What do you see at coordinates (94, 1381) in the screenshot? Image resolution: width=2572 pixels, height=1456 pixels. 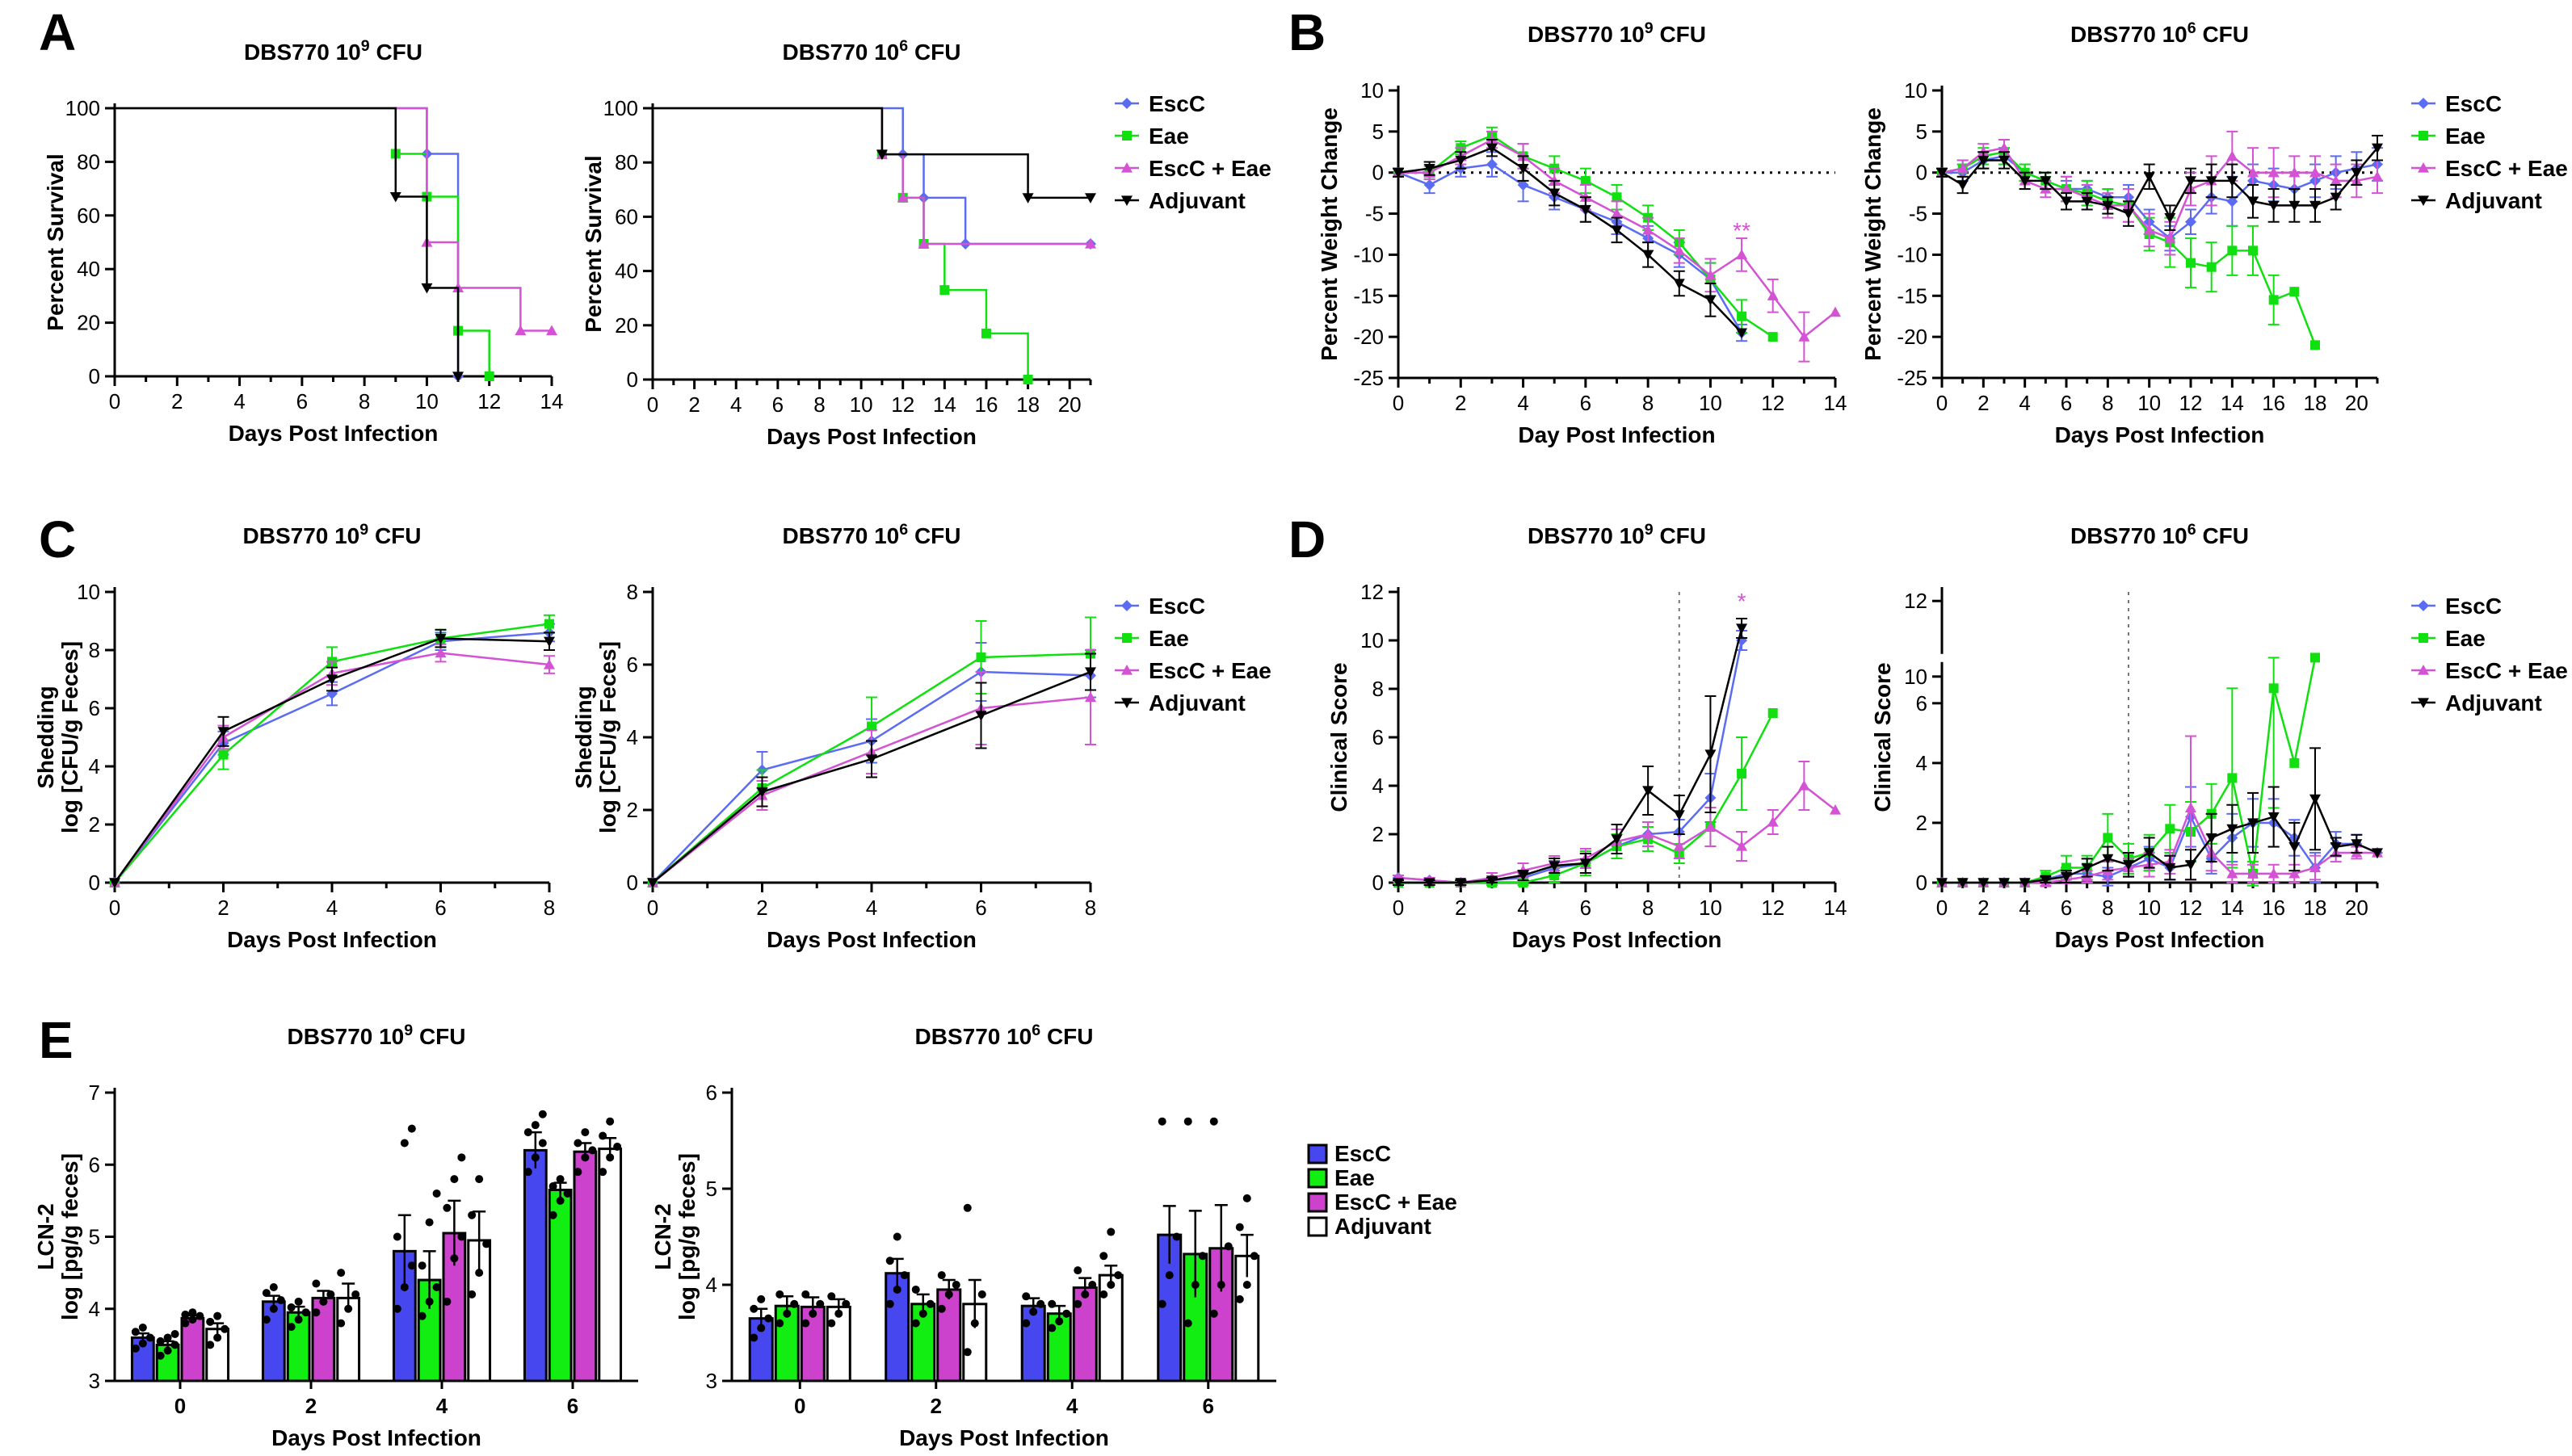 I see `y-tick-label: 3` at bounding box center [94, 1381].